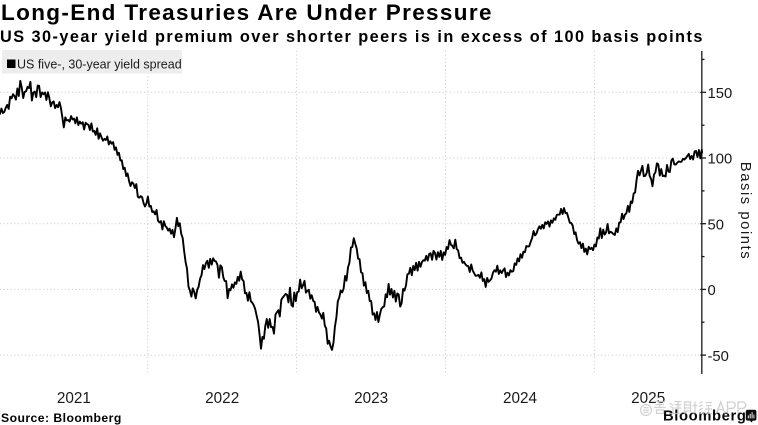 The height and width of the screenshot is (425, 758). What do you see at coordinates (61, 418) in the screenshot?
I see `svg-text: Source: Bloomberg` at bounding box center [61, 418].